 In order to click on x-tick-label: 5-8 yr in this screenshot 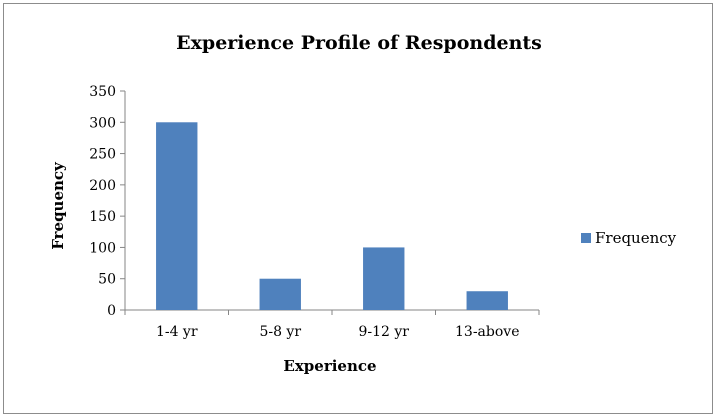, I will do `click(280, 332)`.